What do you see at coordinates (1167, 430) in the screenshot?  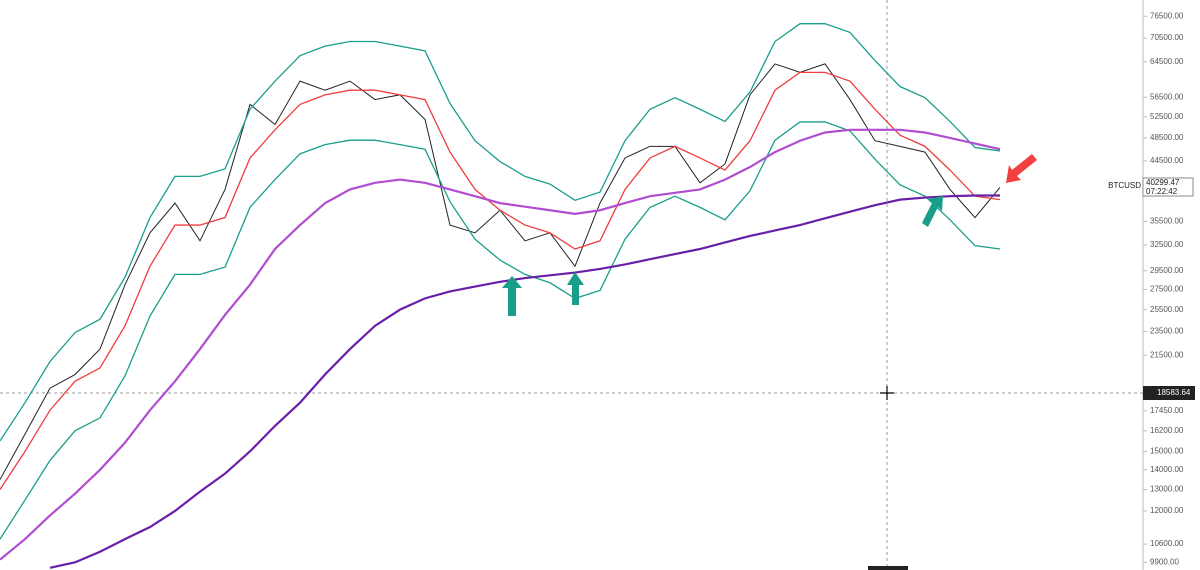 I see `y-tick-label: 16200.00` at bounding box center [1167, 430].